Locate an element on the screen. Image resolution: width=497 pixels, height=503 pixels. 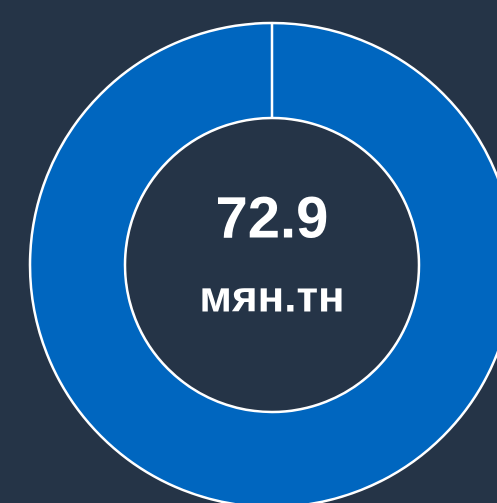
center-value: 72.9 is located at coordinates (272, 217).